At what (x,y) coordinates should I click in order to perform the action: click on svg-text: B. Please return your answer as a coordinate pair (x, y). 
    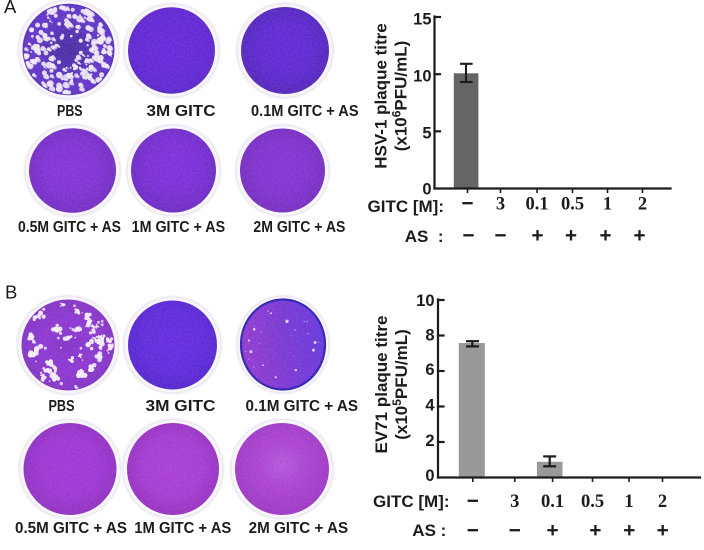
    Looking at the image, I should click on (11, 292).